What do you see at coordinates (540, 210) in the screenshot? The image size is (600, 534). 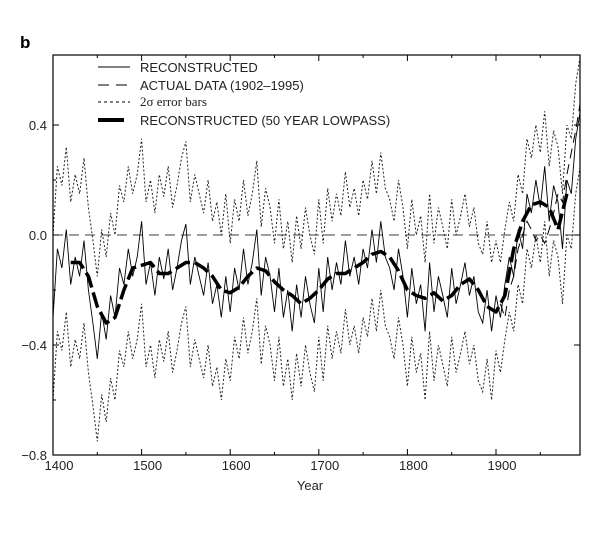 I see `actual-data-line` at bounding box center [540, 210].